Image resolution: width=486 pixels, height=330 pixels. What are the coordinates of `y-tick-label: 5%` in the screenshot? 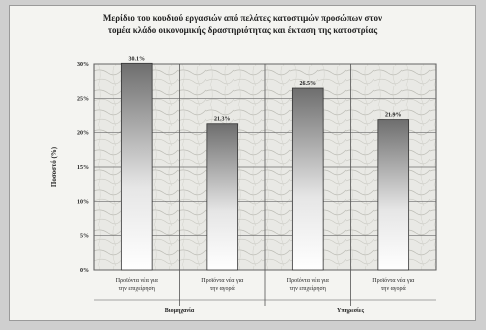 It's located at (84, 237).